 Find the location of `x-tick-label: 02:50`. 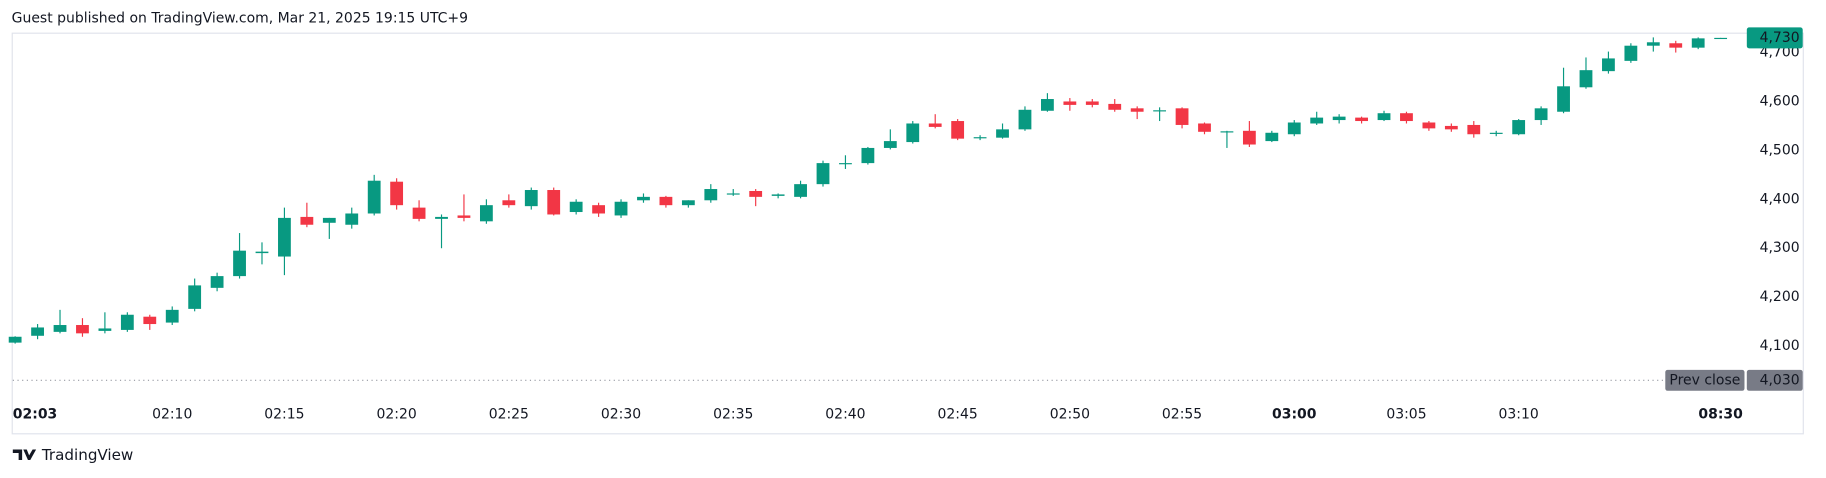

x-tick-label: 02:50 is located at coordinates (1070, 415).